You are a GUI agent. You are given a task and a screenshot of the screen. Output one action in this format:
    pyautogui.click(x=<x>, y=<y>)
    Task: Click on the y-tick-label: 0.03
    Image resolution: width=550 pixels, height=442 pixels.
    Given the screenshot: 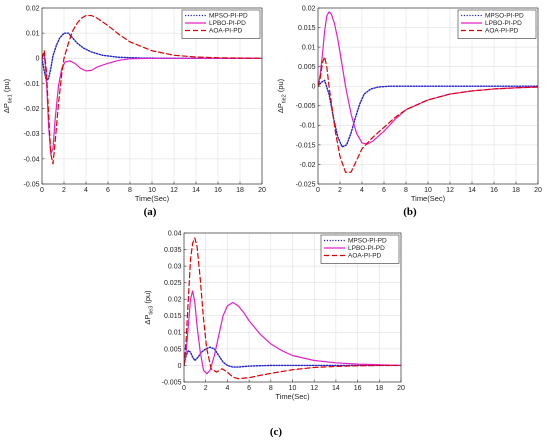 What is the action you would take?
    pyautogui.click(x=175, y=267)
    